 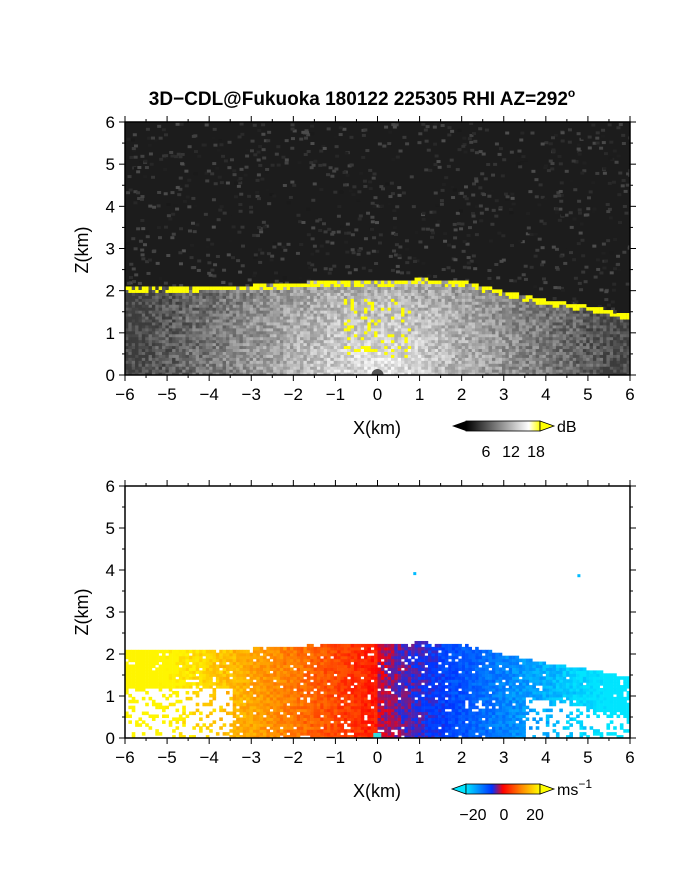 I want to click on velocity-x-tick-label: 6, so click(x=629, y=757).